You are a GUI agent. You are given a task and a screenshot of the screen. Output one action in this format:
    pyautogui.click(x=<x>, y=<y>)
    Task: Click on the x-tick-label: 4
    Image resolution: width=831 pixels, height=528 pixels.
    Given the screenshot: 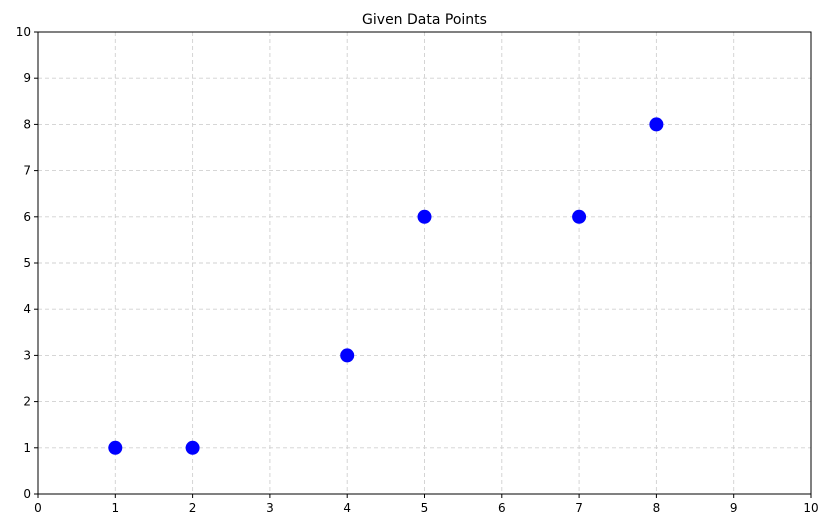 What is the action you would take?
    pyautogui.click(x=347, y=508)
    